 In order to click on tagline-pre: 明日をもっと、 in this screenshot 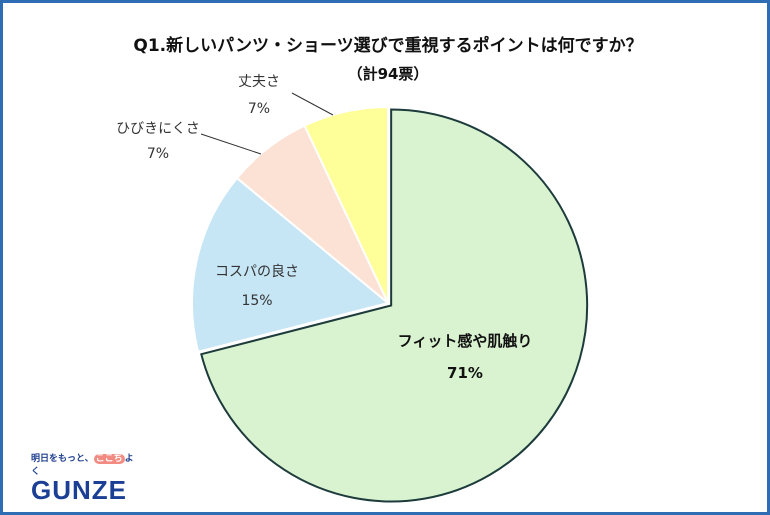, I will do `click(62, 459)`.